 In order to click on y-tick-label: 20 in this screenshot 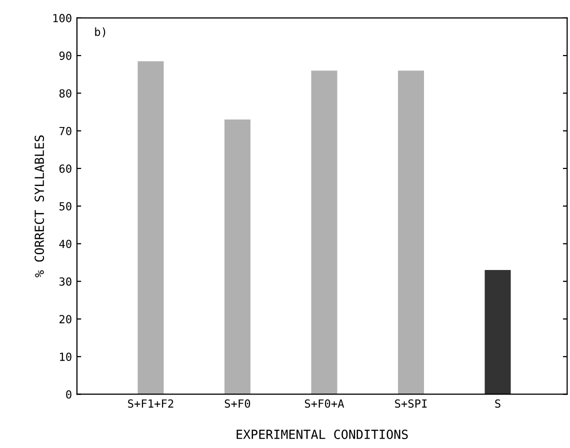, I will do `click(66, 319)`.